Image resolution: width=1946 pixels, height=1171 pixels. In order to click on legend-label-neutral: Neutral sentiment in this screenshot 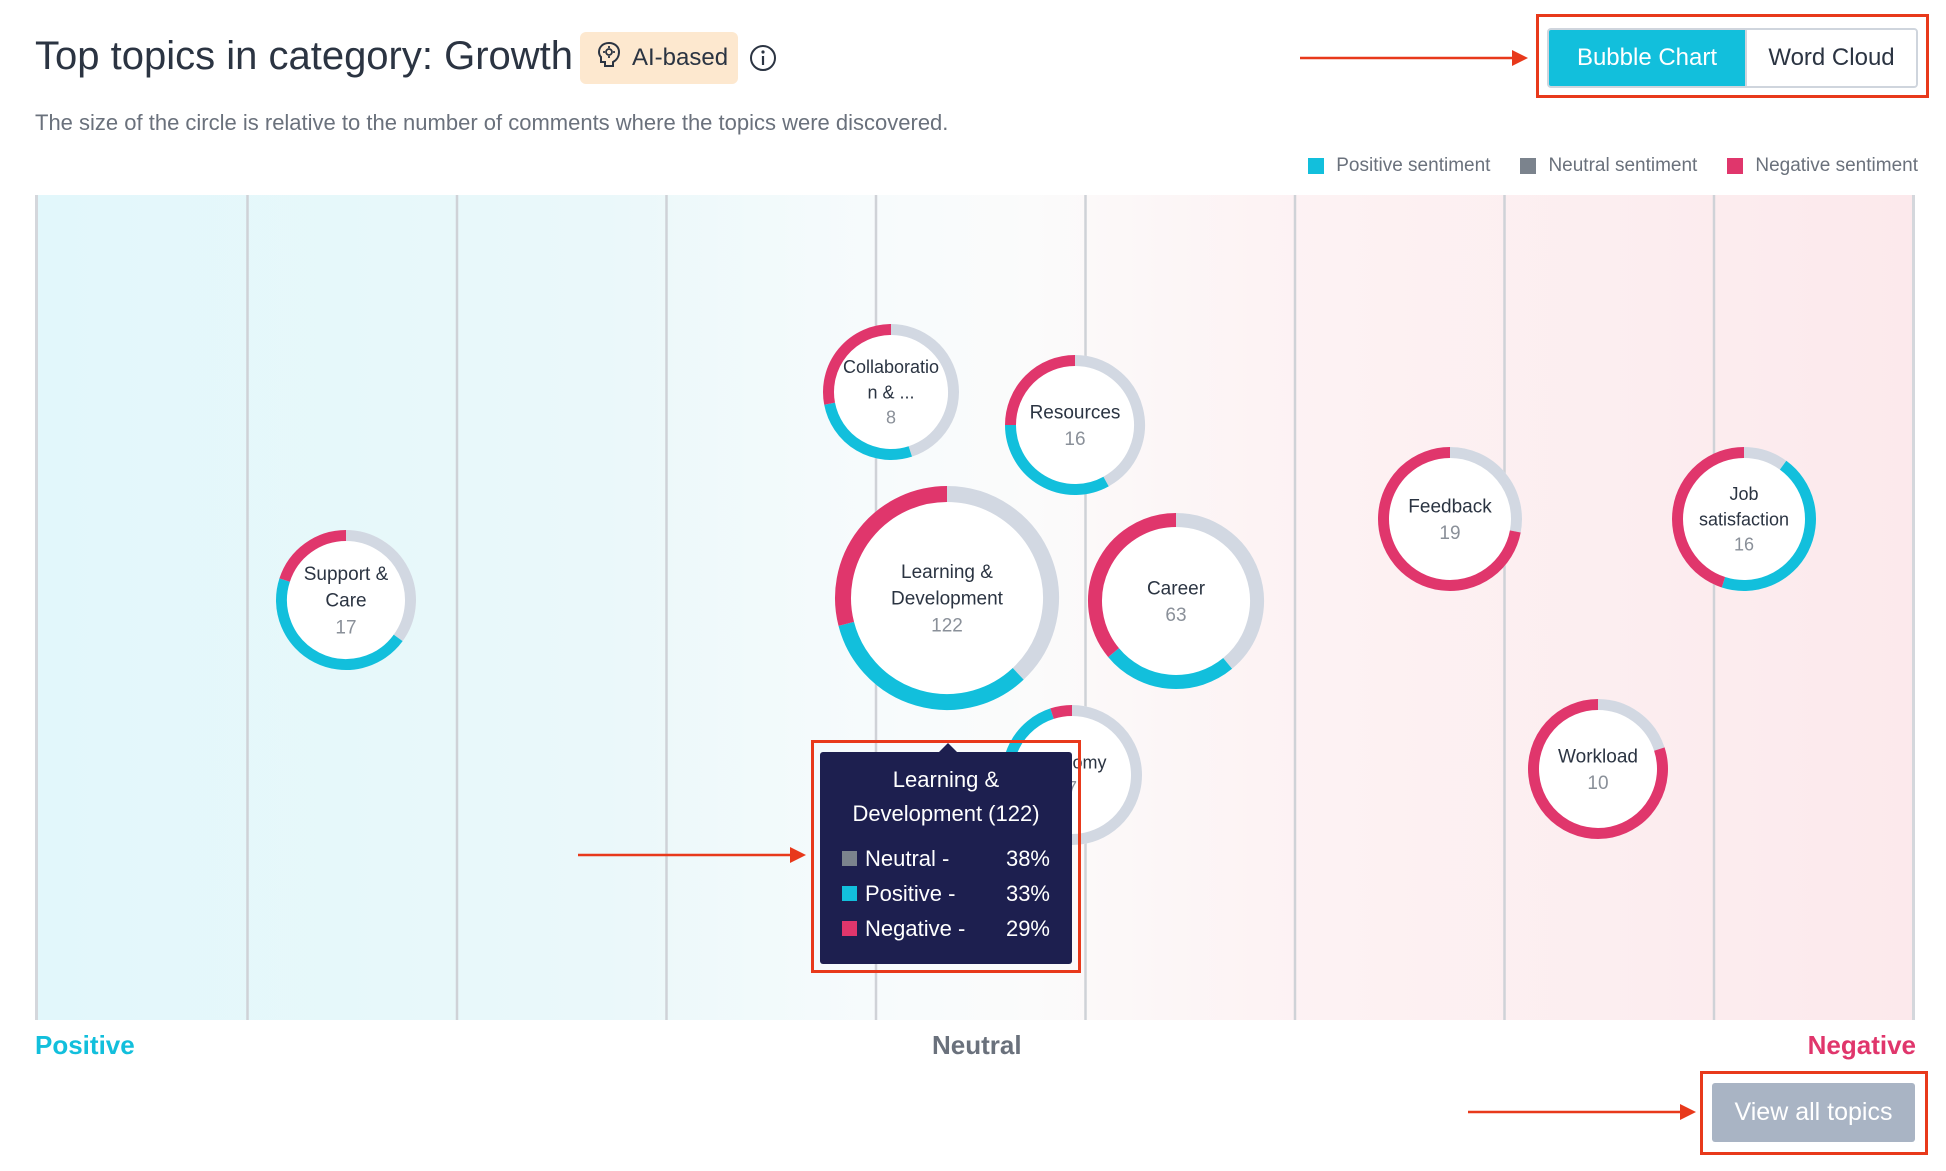, I will do `click(1623, 165)`.